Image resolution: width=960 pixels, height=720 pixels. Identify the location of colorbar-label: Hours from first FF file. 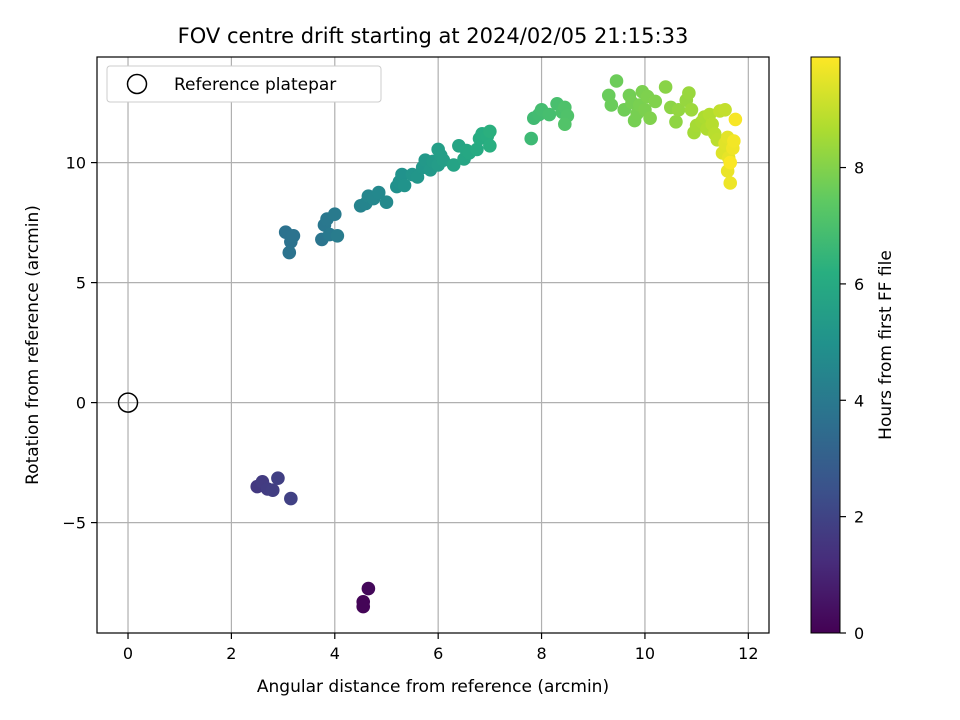
(886, 345).